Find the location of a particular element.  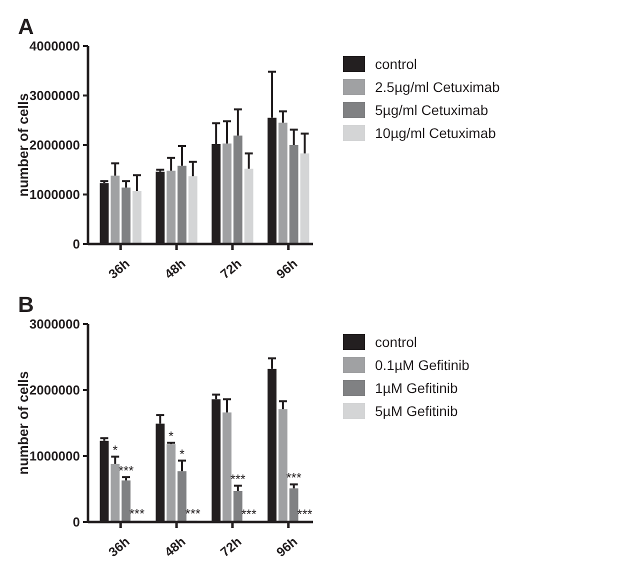

legend-label: 5µg/ml Cetuximab is located at coordinates (431, 110).